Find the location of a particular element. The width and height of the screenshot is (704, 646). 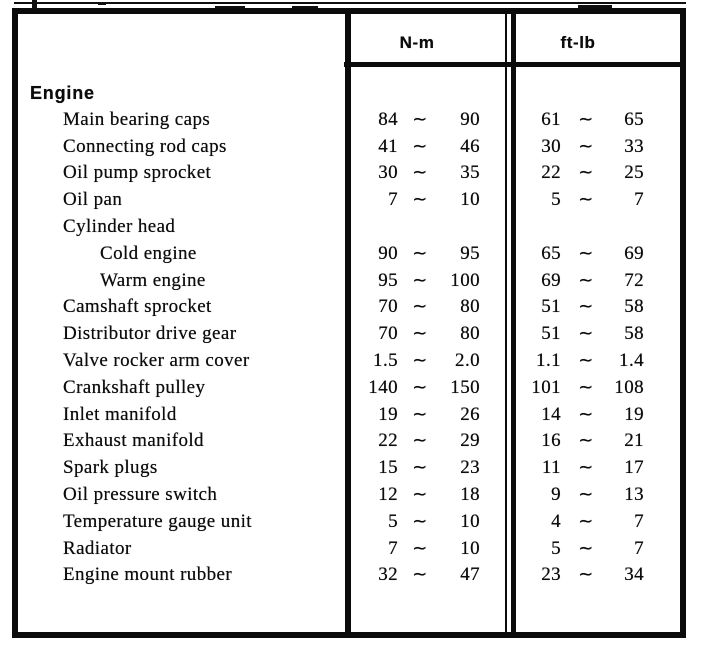

range-high: 72 is located at coordinates (634, 280).